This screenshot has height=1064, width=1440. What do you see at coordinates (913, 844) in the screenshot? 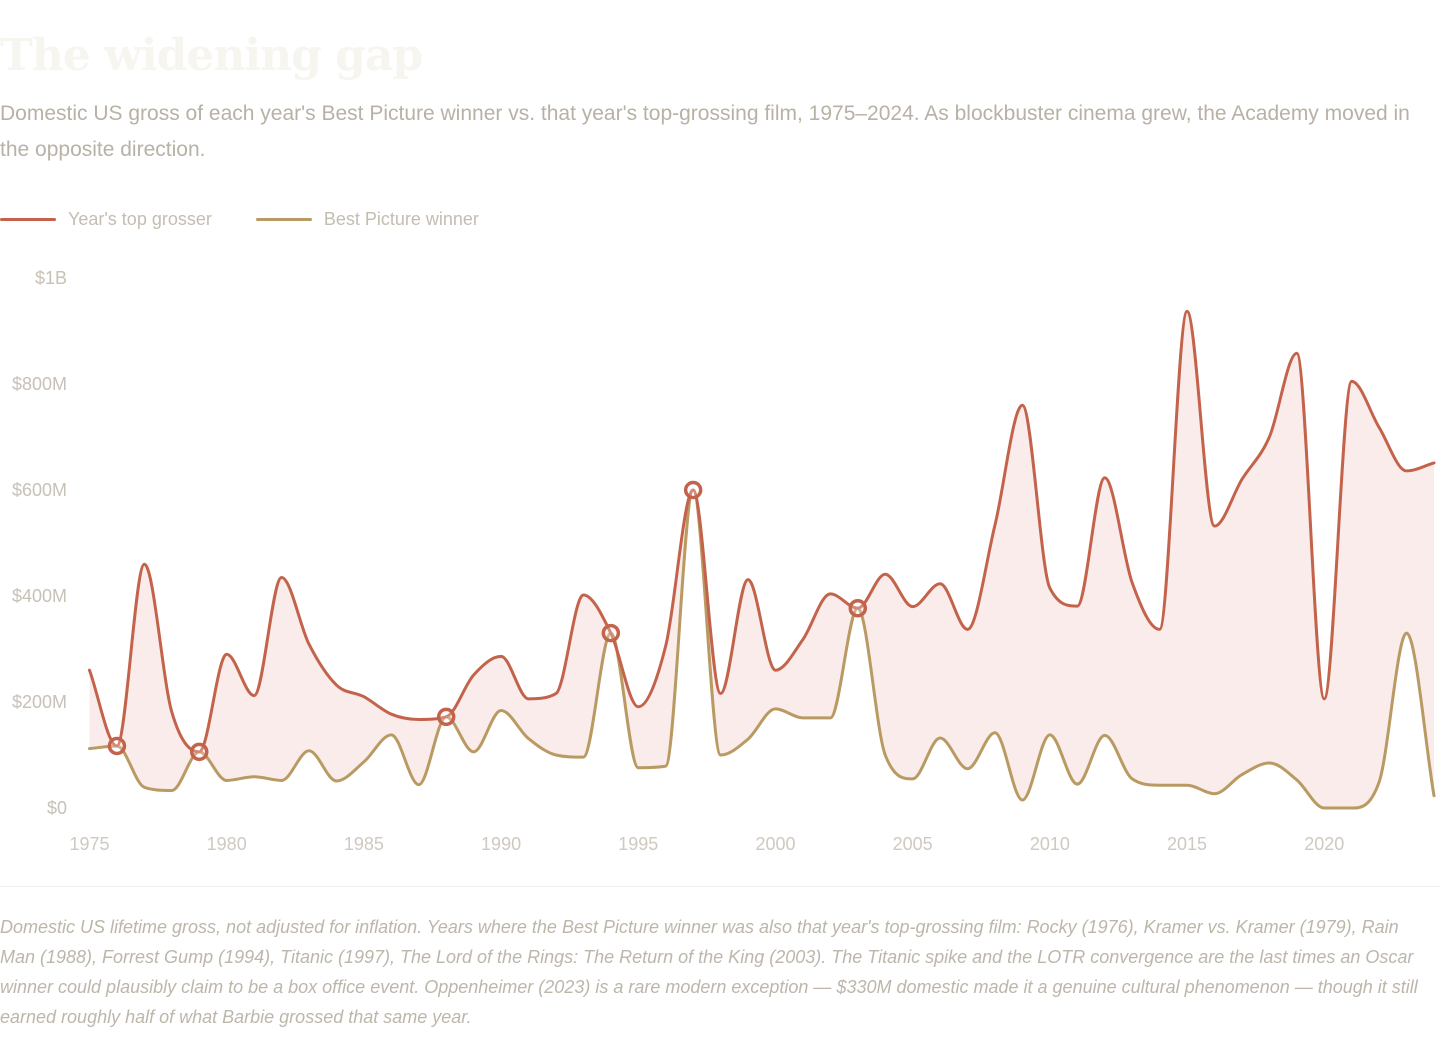
I see `x-tick-label: 2005` at bounding box center [913, 844].